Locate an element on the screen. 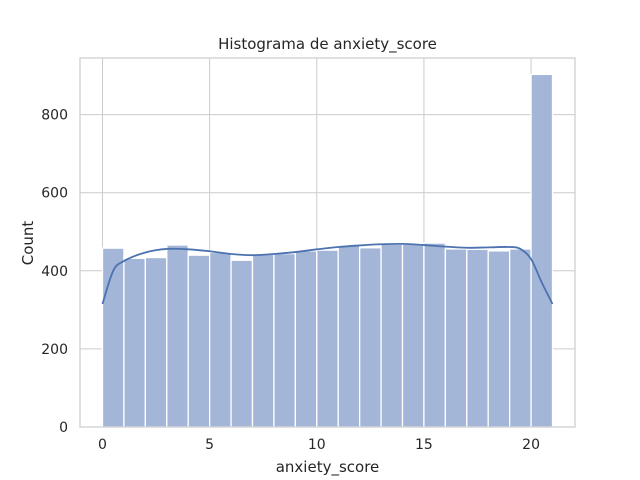 The height and width of the screenshot is (480, 640). x-axis-label: anxiety_score is located at coordinates (328, 467).